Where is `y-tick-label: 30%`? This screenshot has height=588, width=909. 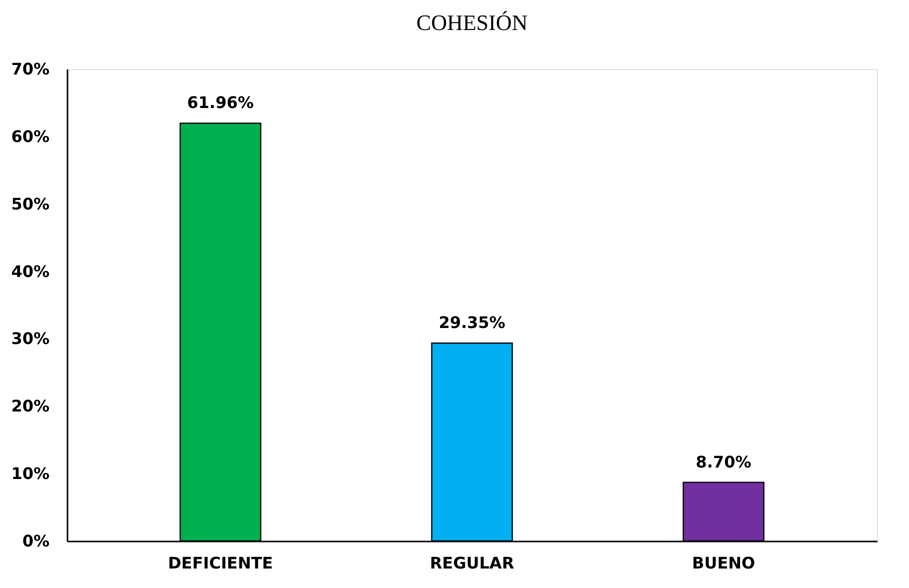
y-tick-label: 30% is located at coordinates (30, 338).